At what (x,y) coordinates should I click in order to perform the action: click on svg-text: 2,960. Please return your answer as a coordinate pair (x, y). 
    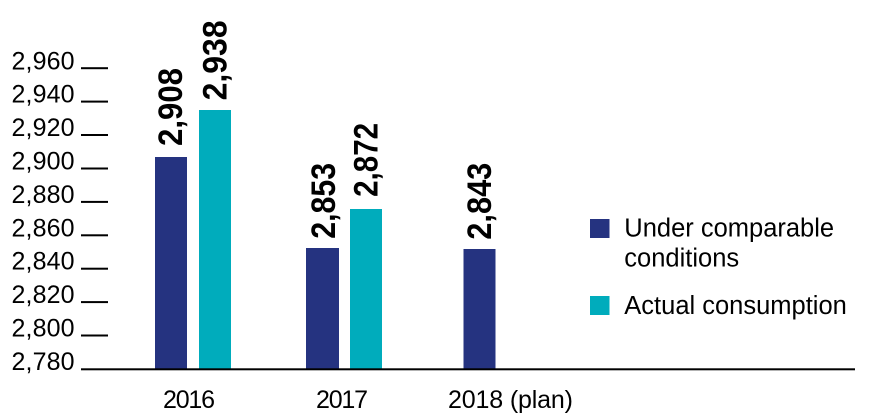
    Looking at the image, I should click on (43, 61).